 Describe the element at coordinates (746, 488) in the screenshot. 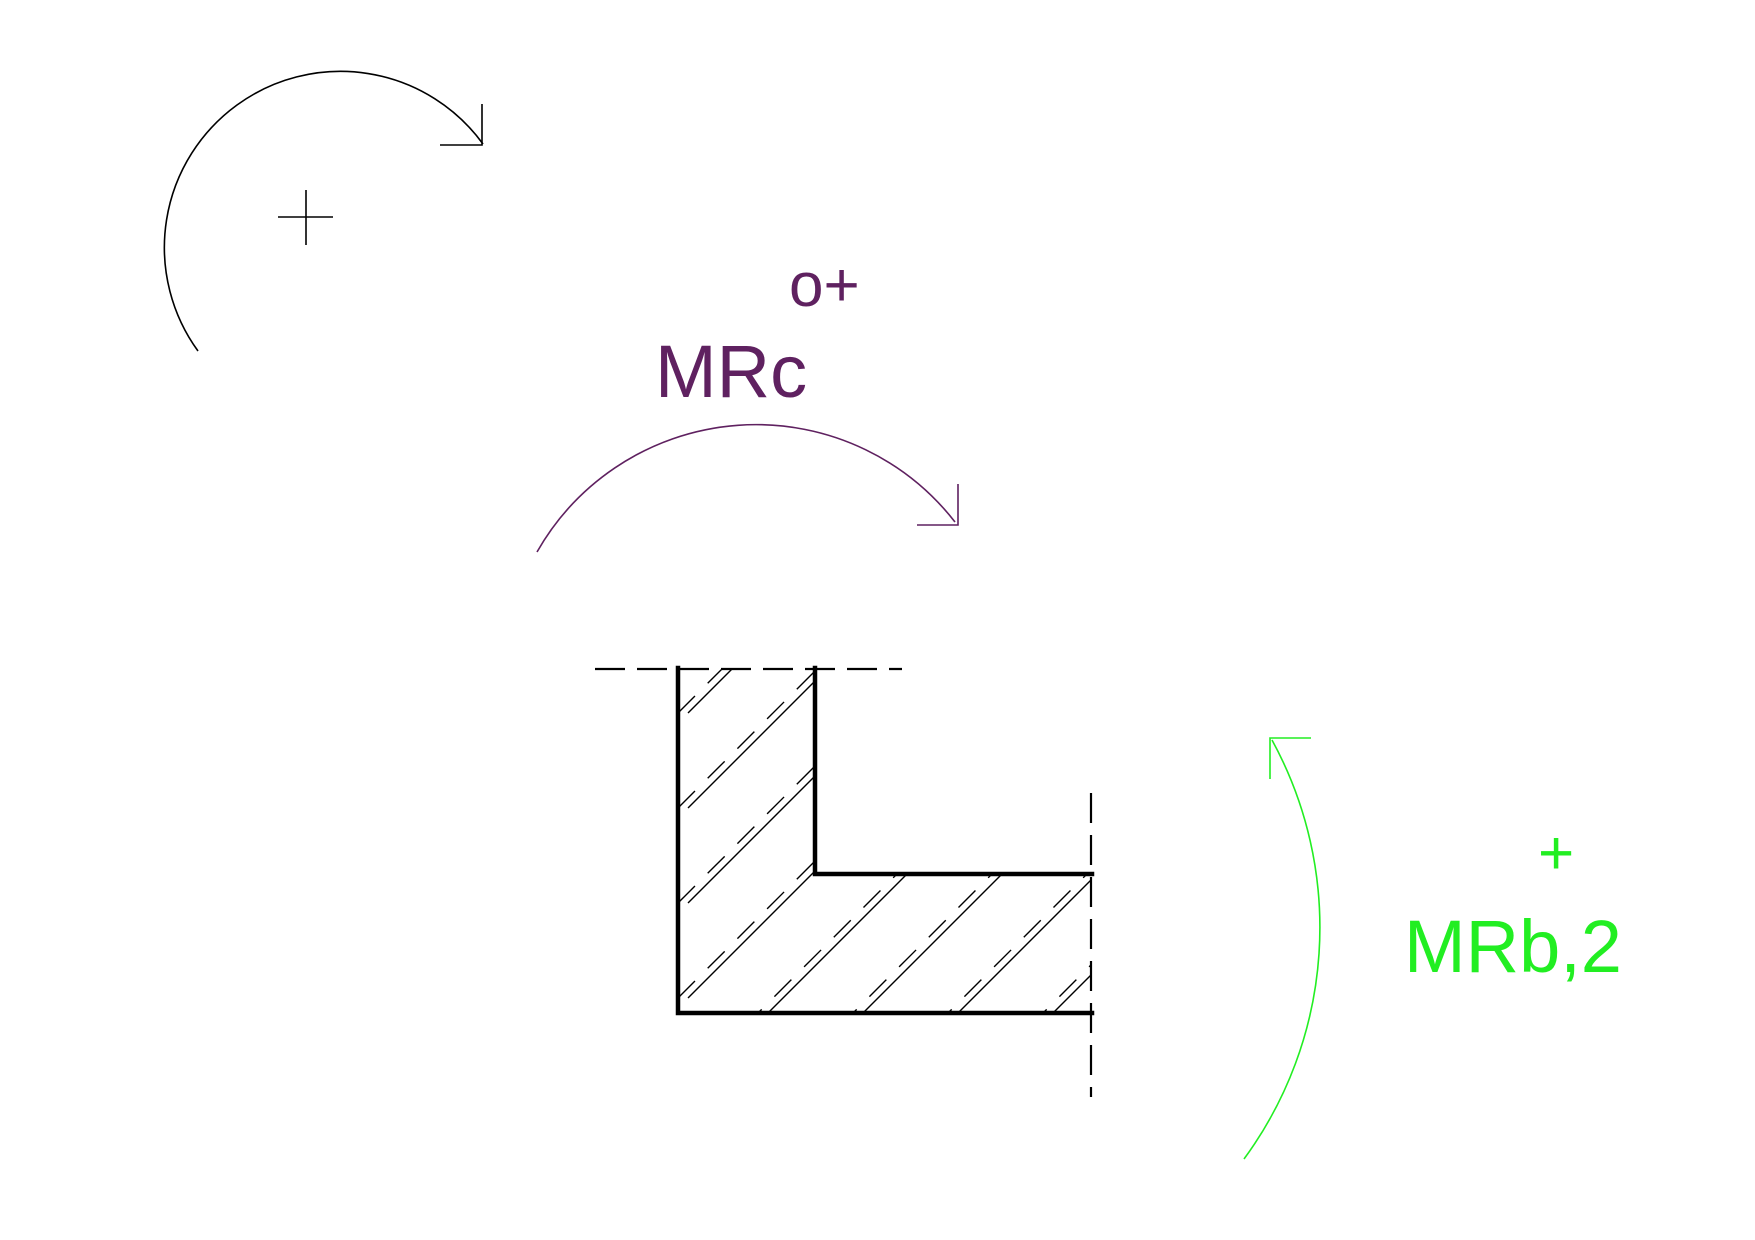

I see `moment-c-arc` at that location.